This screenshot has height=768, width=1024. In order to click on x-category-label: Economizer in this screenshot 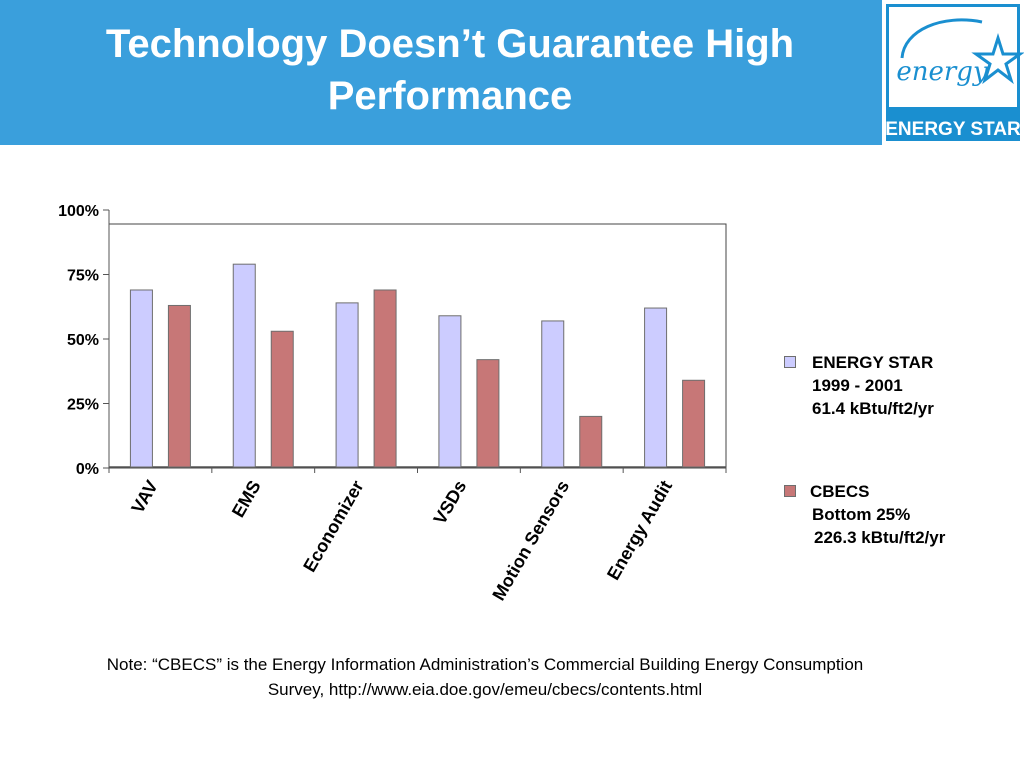, I will do `click(333, 526)`.